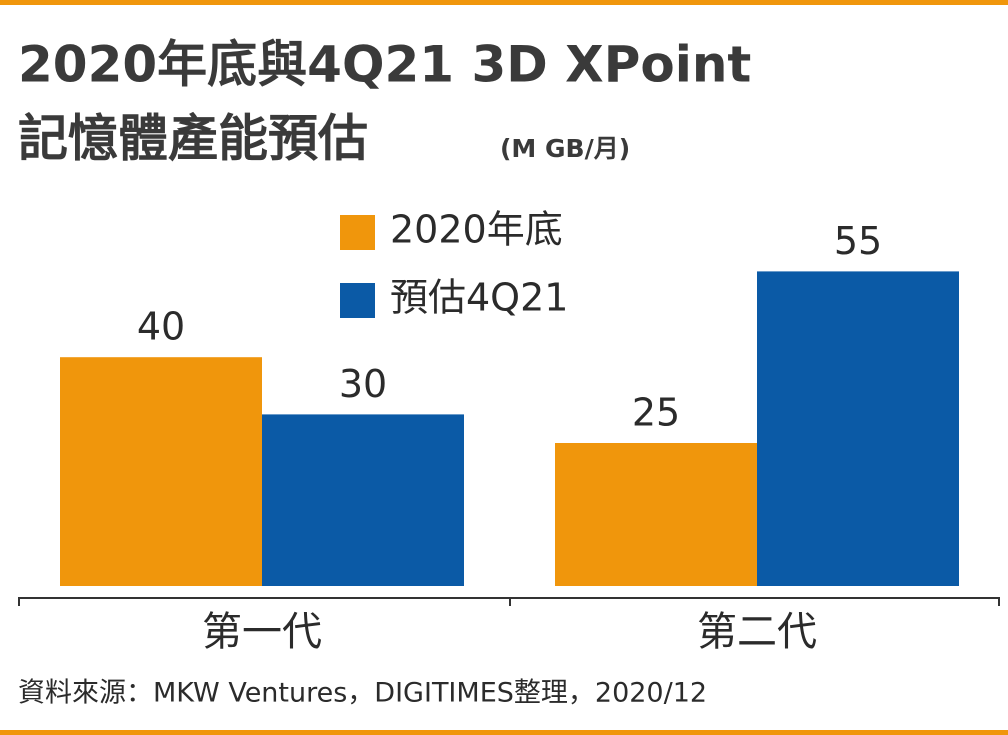 The height and width of the screenshot is (735, 1008). What do you see at coordinates (479, 298) in the screenshot?
I see `legend-label: 預估4Q21` at bounding box center [479, 298].